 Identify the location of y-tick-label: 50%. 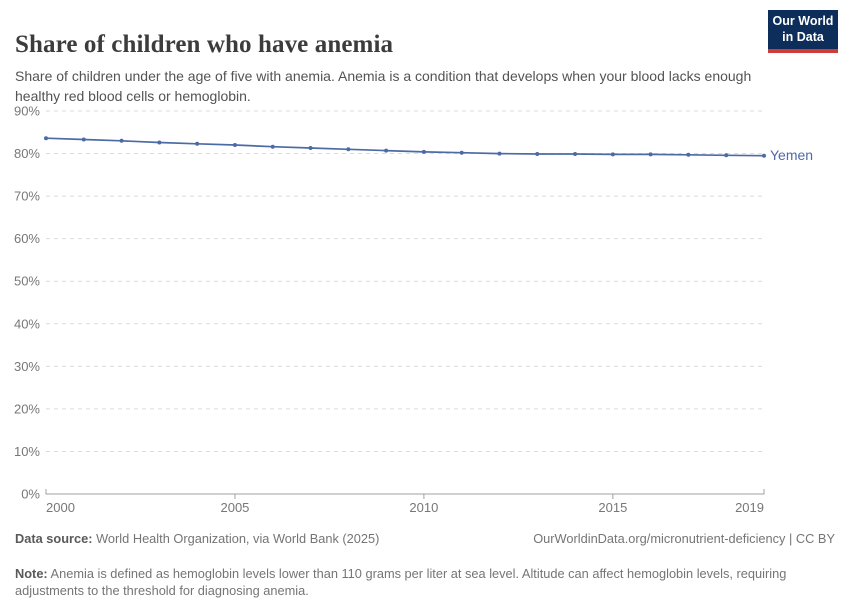
(27, 281).